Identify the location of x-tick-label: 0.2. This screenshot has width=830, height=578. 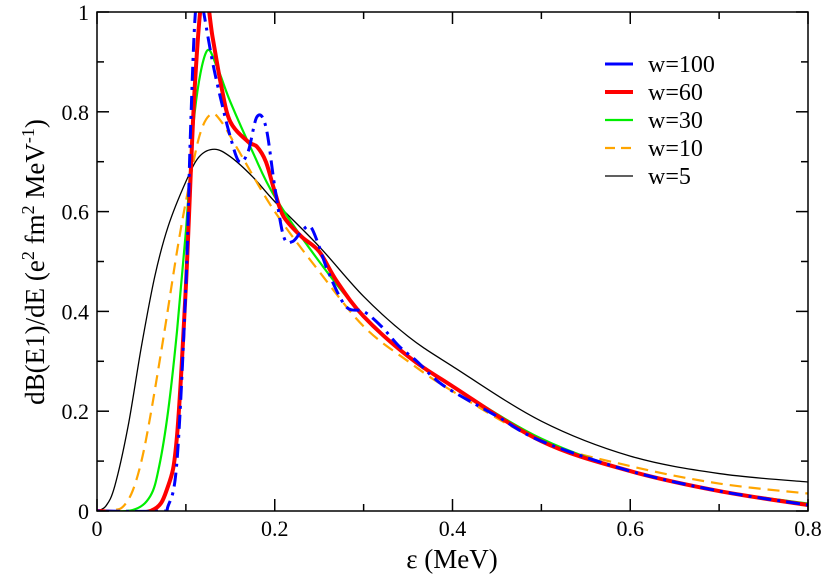
(275, 528).